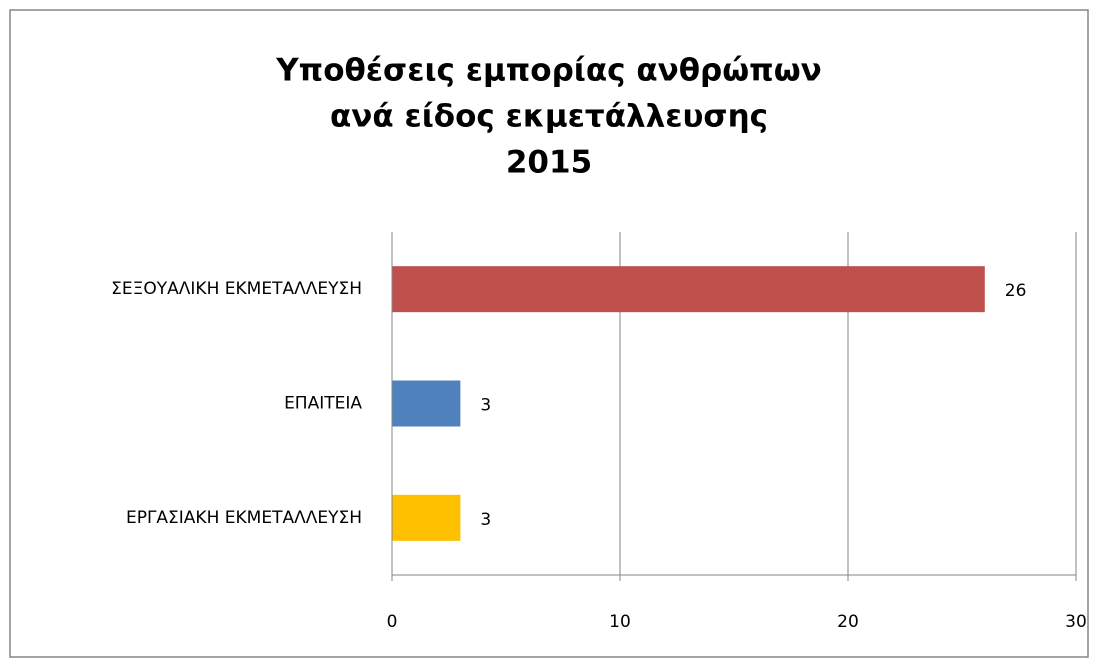 Image resolution: width=1098 pixels, height=667 pixels. I want to click on y-tick-label: ΕΡΓΑΣΙΑΚΗ ΕΚΜΕΤΑΛΛΕΥΣΗ, so click(244, 518).